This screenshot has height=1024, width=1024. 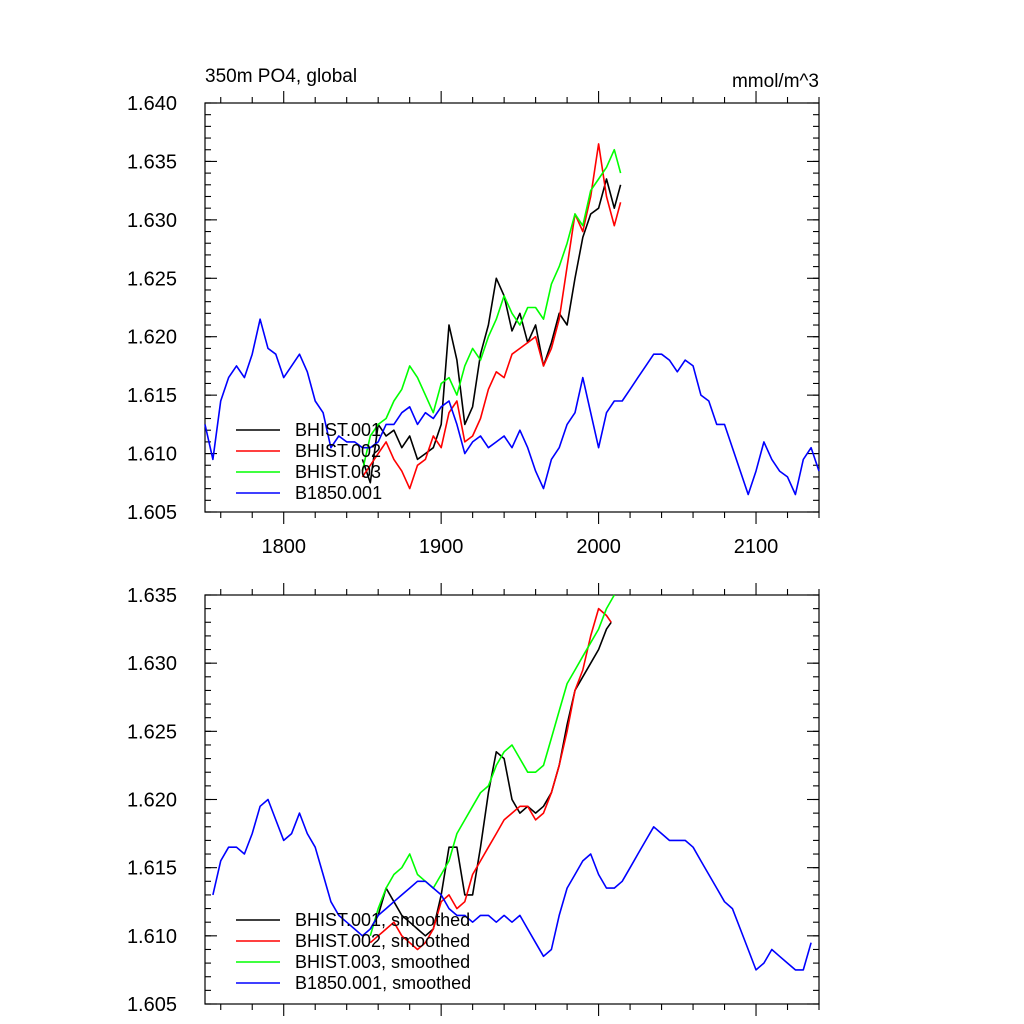 I want to click on top-y-tick-label: 1.610, so click(x=152, y=455).